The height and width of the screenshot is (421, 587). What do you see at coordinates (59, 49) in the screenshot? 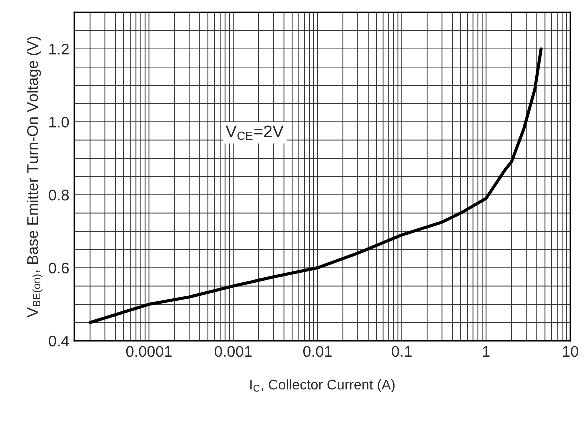
I see `y-tick-label: 1.2` at bounding box center [59, 49].